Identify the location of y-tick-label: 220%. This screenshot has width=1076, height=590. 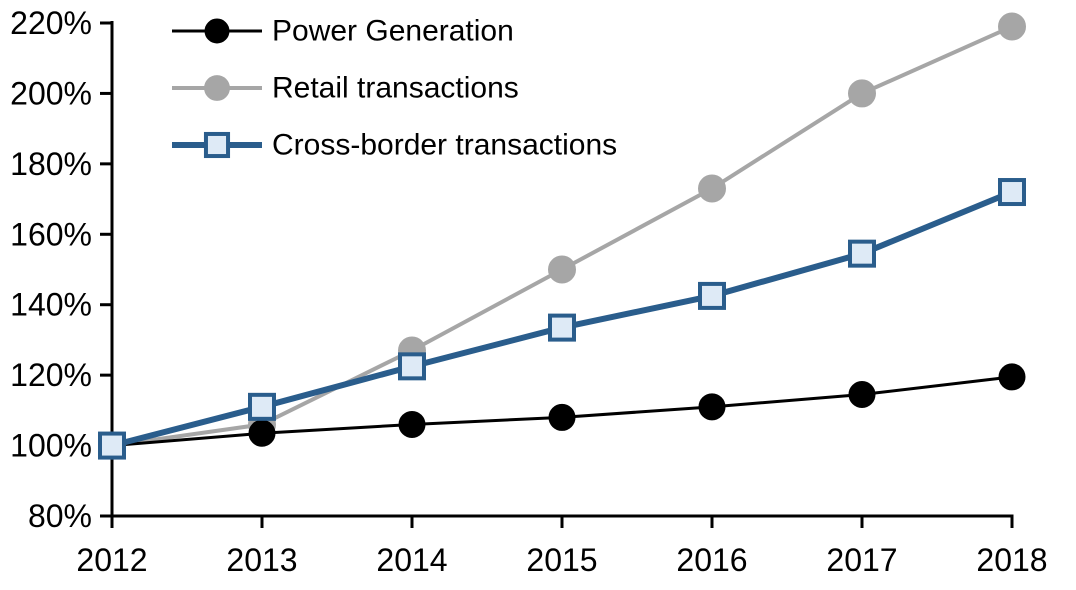
(51, 23).